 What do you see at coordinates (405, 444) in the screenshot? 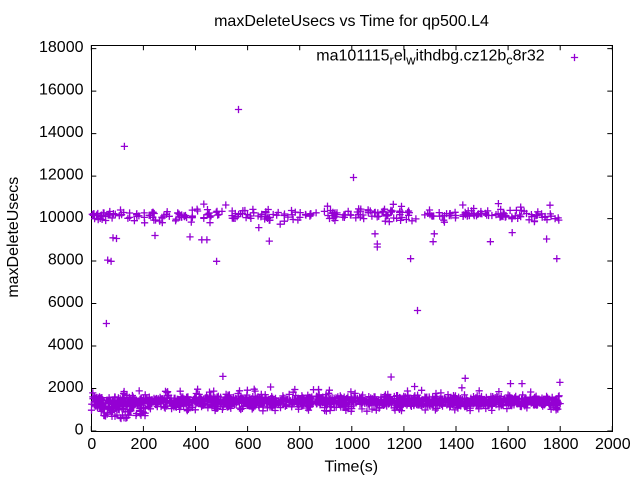
I see `svg-text: 1200` at bounding box center [405, 444].